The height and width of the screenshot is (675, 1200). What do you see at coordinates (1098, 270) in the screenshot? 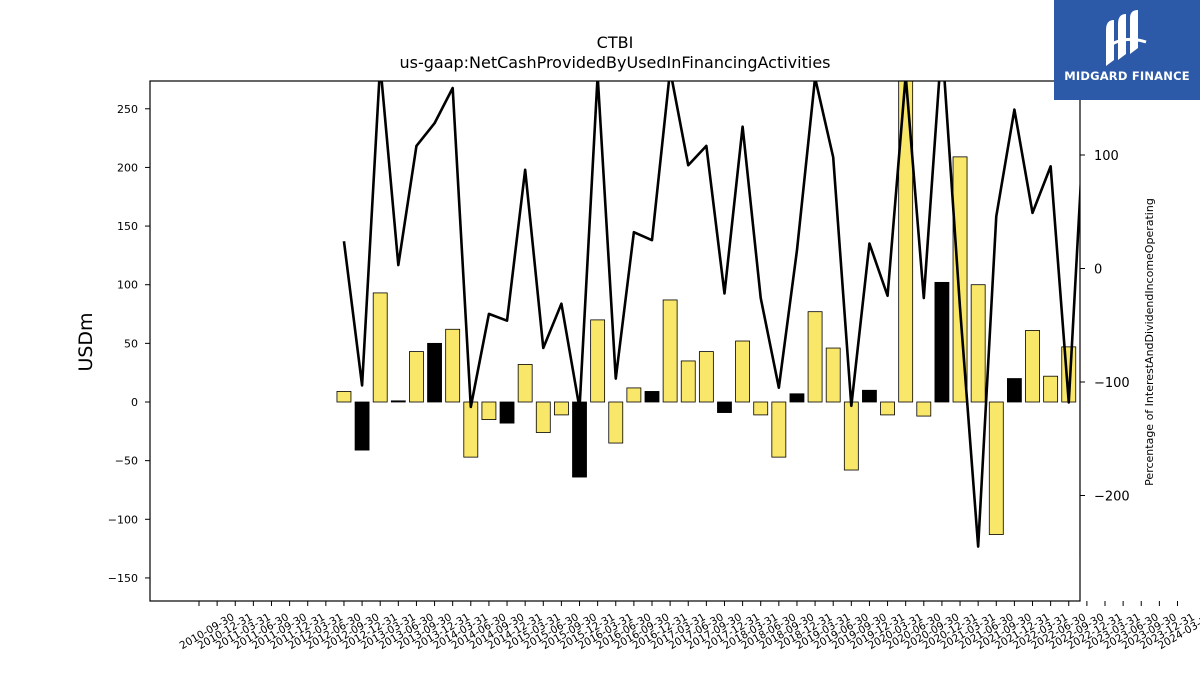
I see `y2-tick-label: 0` at bounding box center [1098, 270].